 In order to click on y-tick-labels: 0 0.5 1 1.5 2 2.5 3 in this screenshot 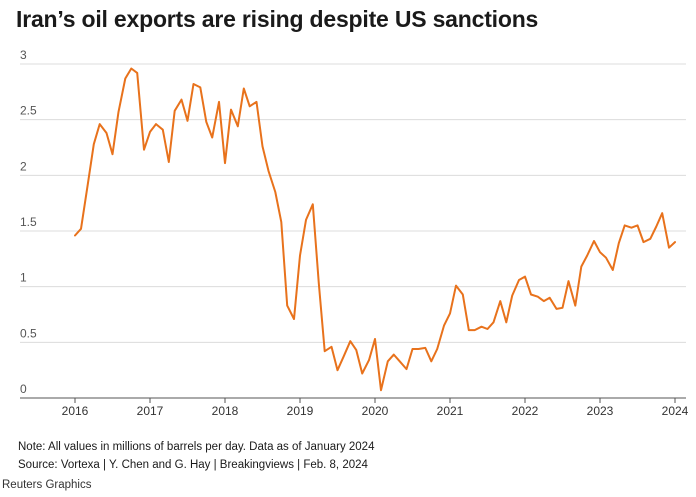, I will do `click(28, 222)`.